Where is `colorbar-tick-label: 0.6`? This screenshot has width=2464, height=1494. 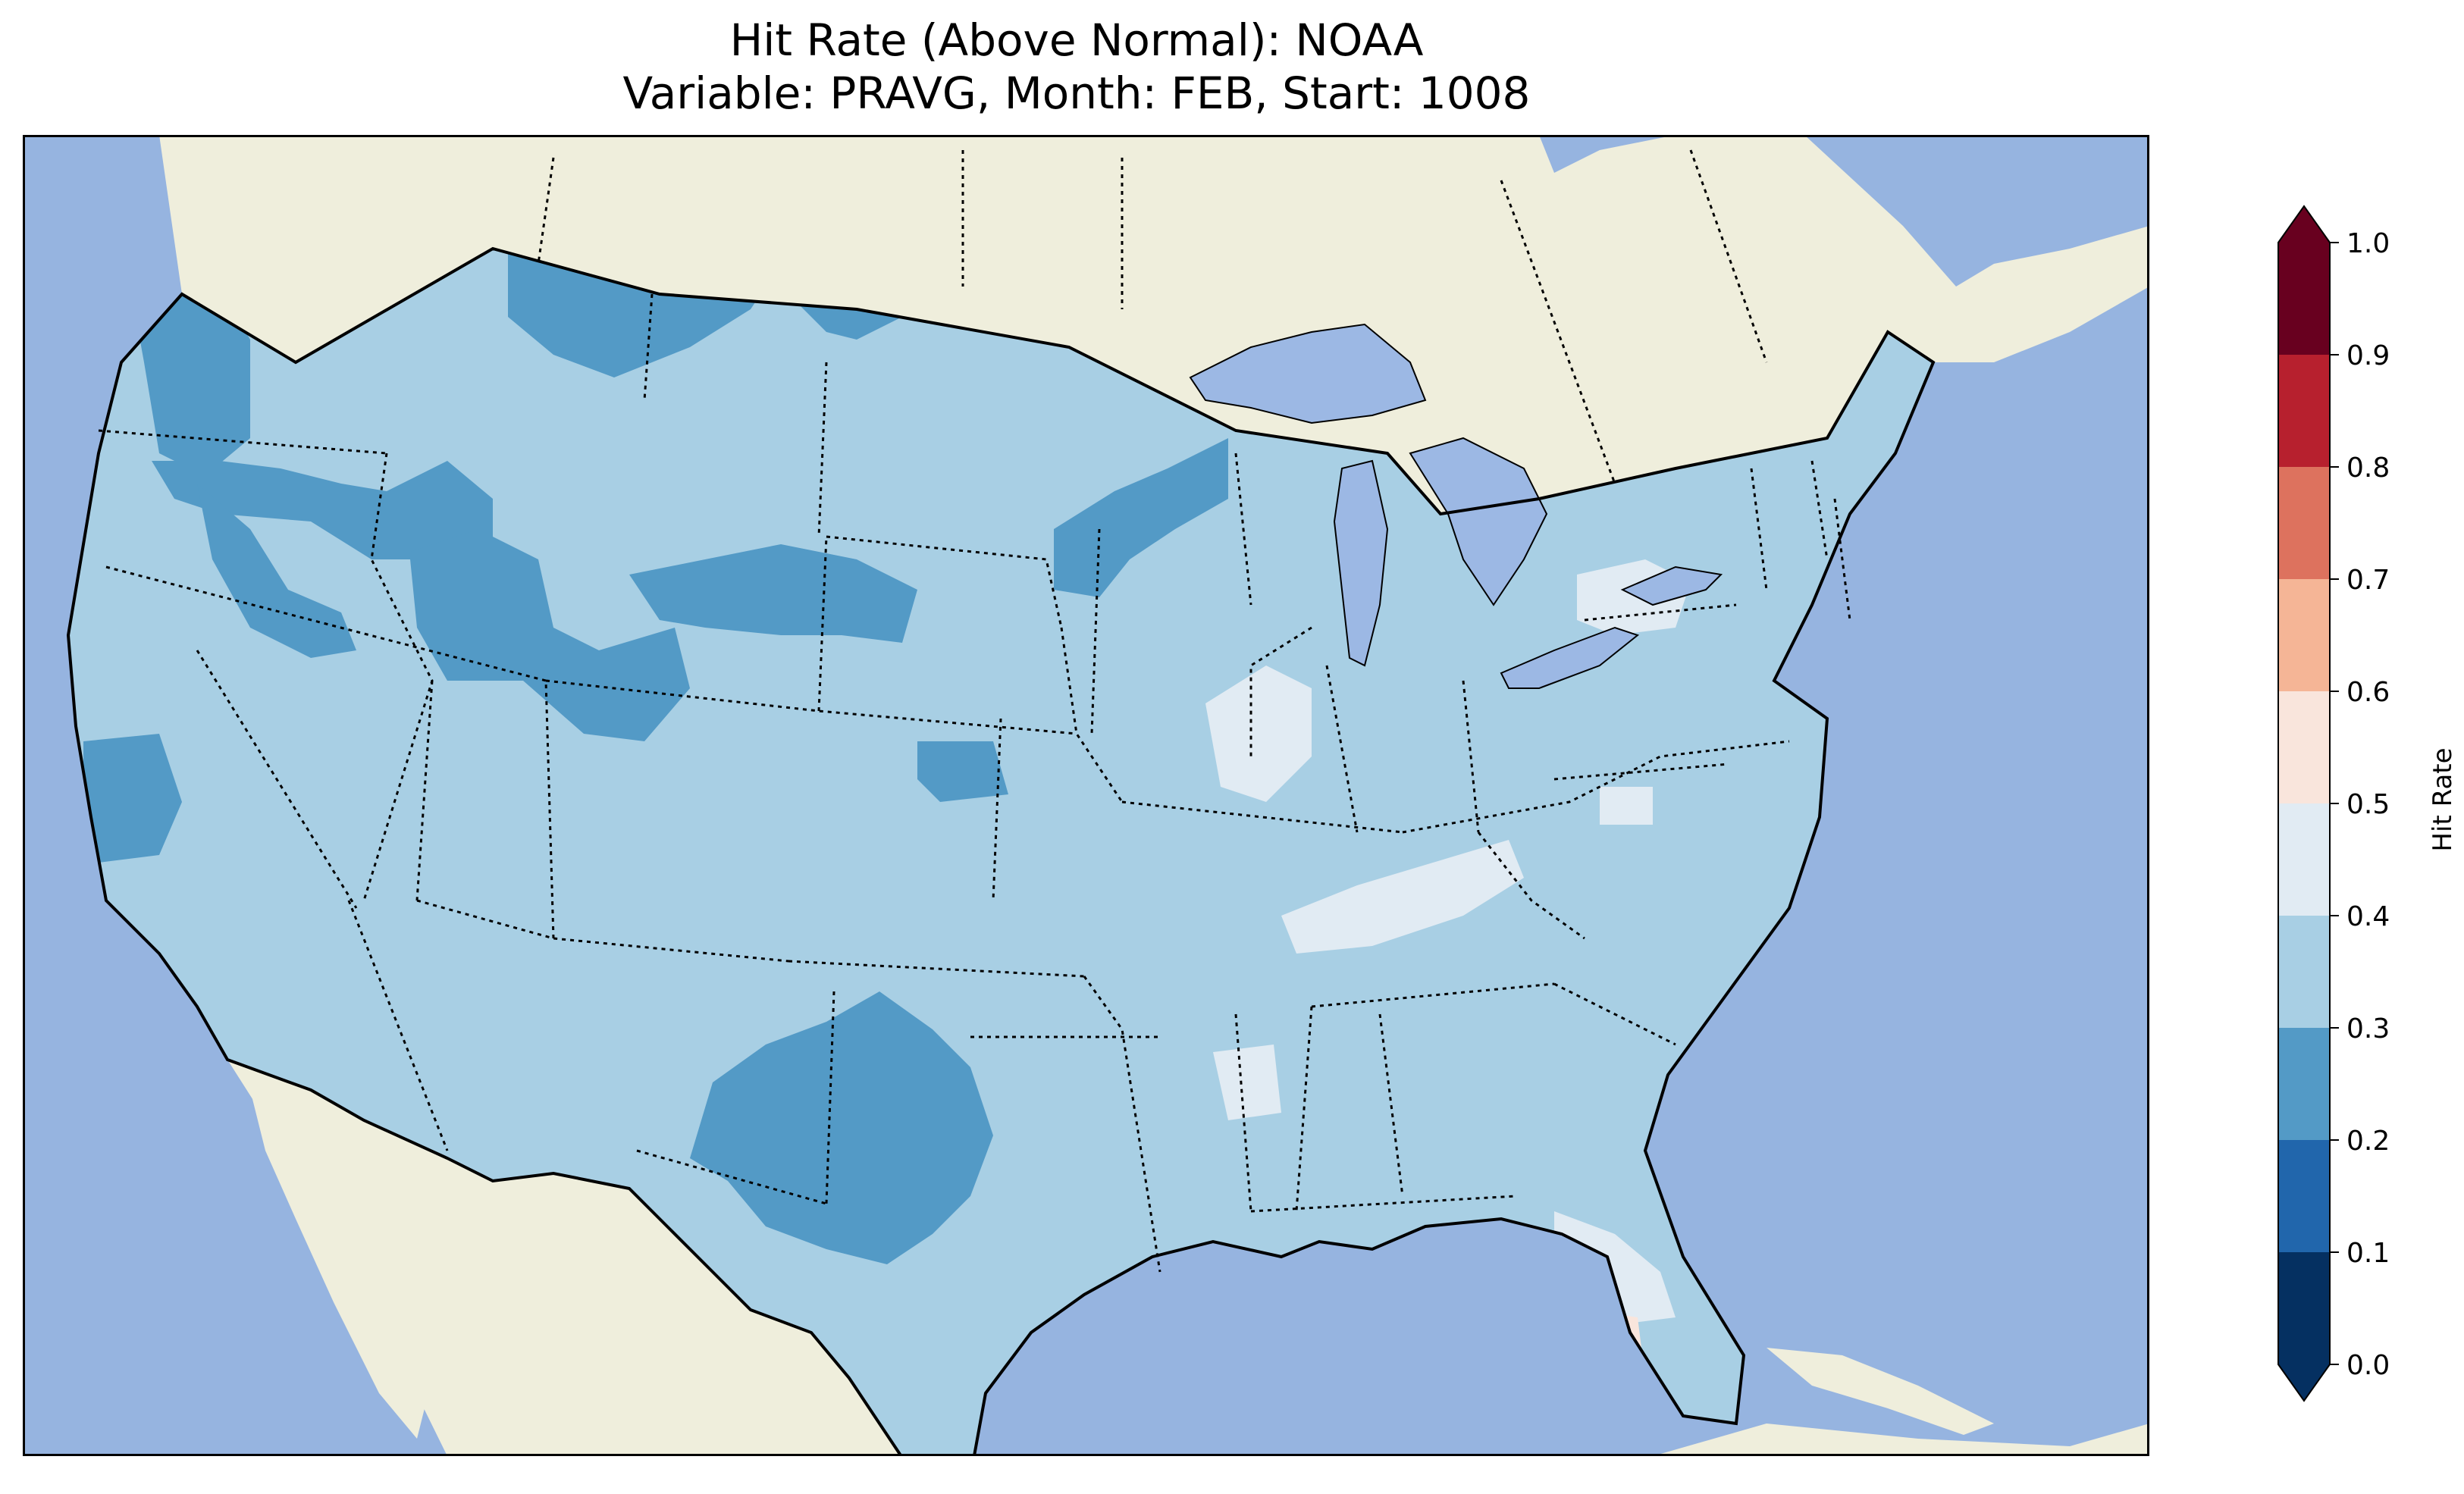 colorbar-tick-label: 0.6 is located at coordinates (2368, 692).